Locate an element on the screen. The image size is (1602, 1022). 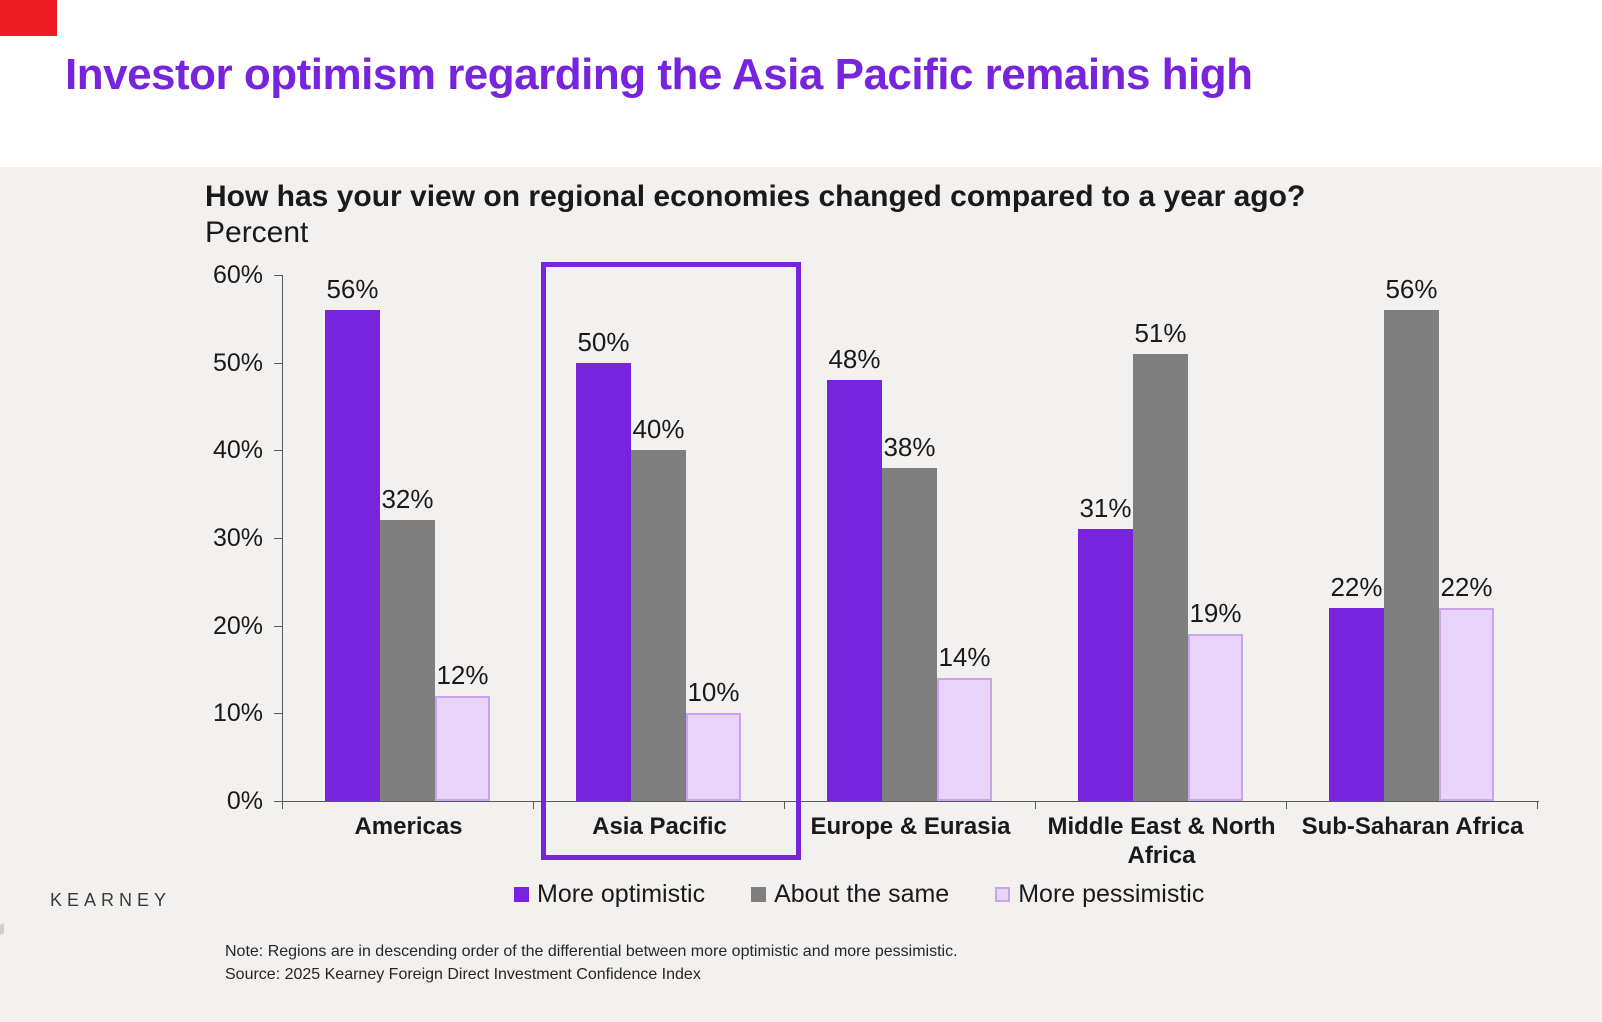
value-label-more-pessimistic: 19% is located at coordinates (1215, 613).